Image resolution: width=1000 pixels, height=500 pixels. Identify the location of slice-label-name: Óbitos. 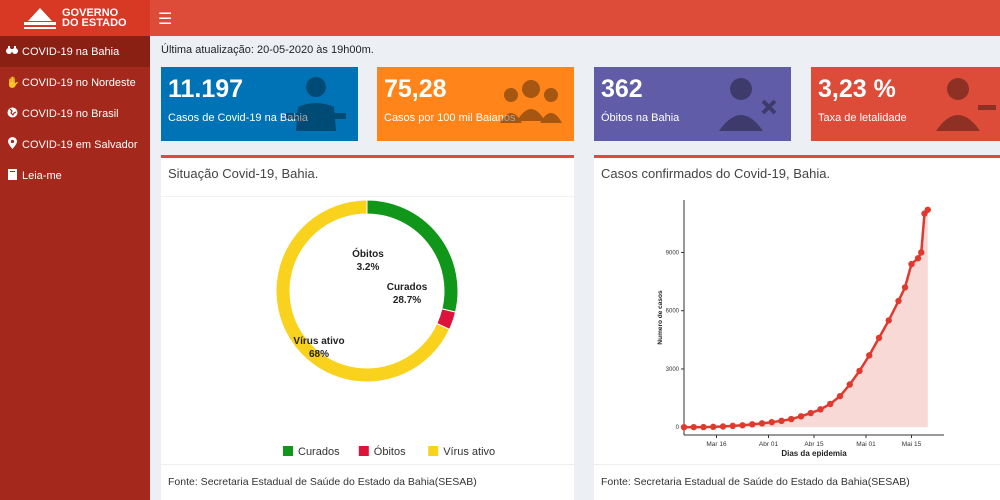
(368, 253).